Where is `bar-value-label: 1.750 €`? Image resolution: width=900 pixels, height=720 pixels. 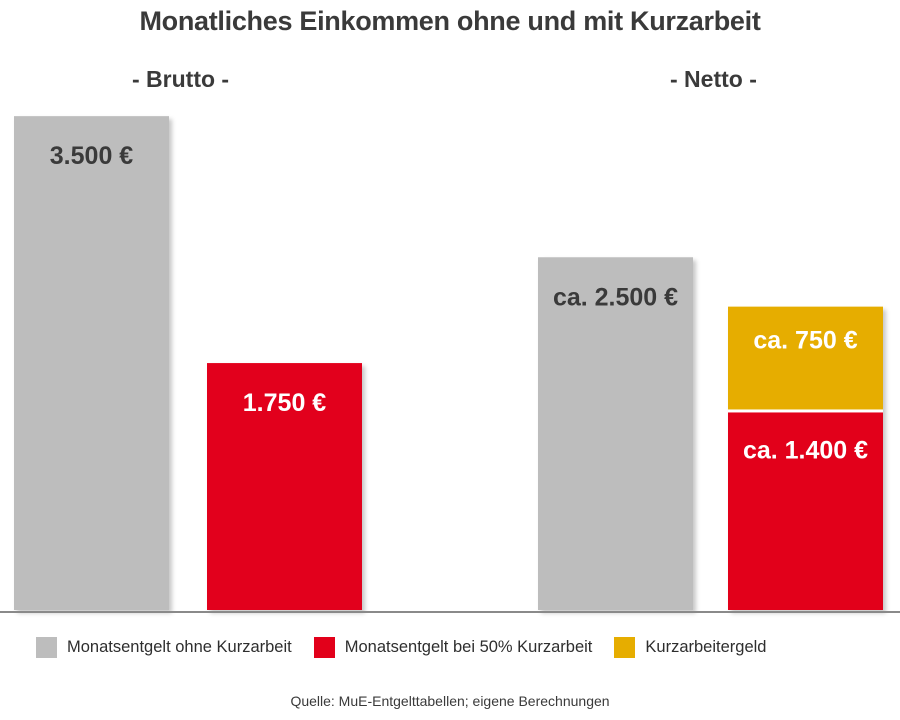 bar-value-label: 1.750 € is located at coordinates (285, 403).